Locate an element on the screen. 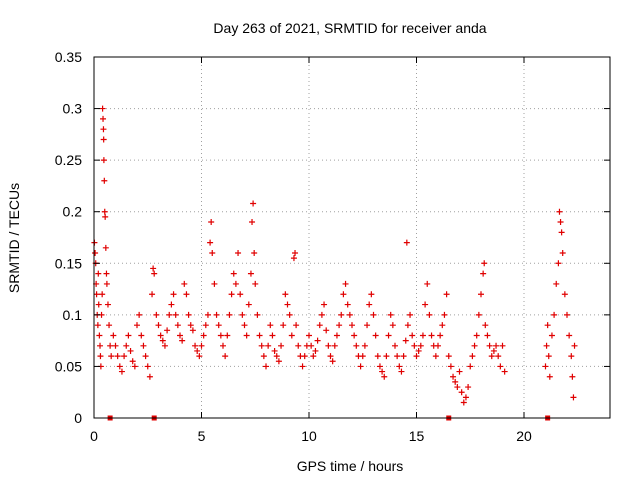  x-tick-labels: 0 5 10 15 20 is located at coordinates (311, 436).